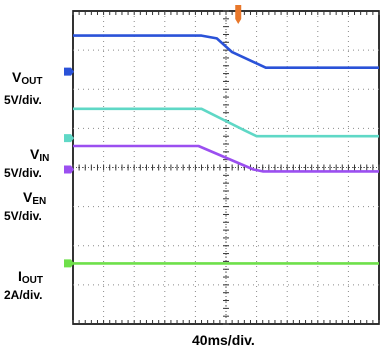 The image size is (381, 351). Describe the element at coordinates (23, 216) in the screenshot. I see `ven-scale: 5V/div.` at that location.